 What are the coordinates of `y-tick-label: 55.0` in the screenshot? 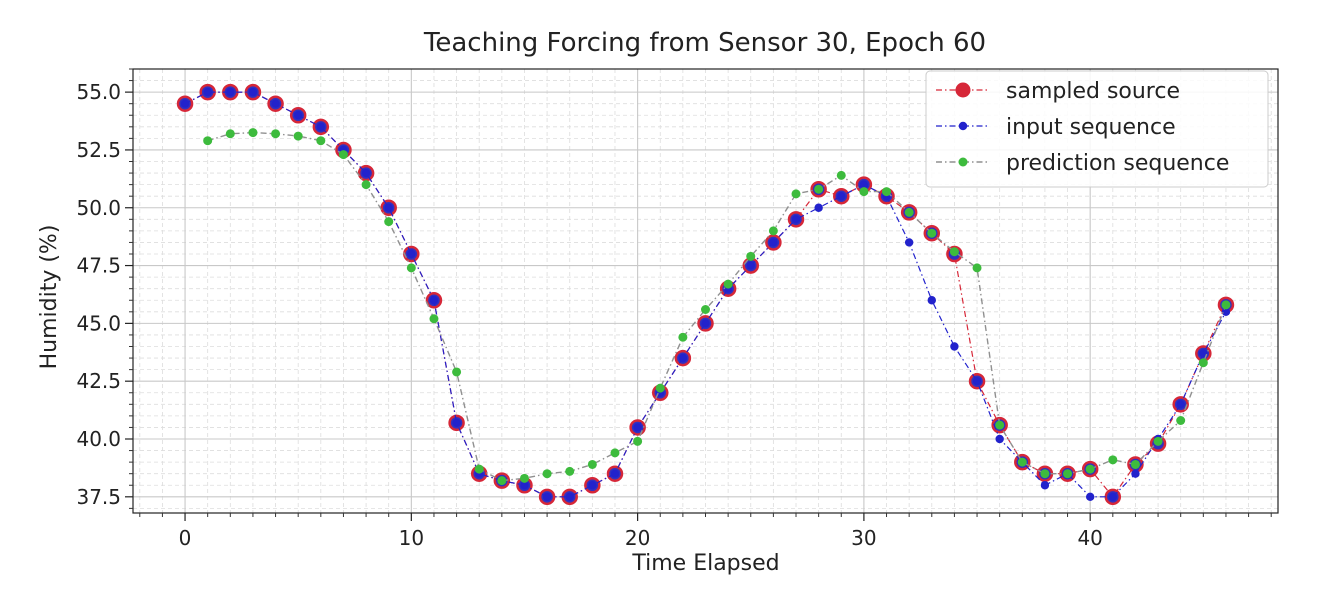 It's located at (98, 92).